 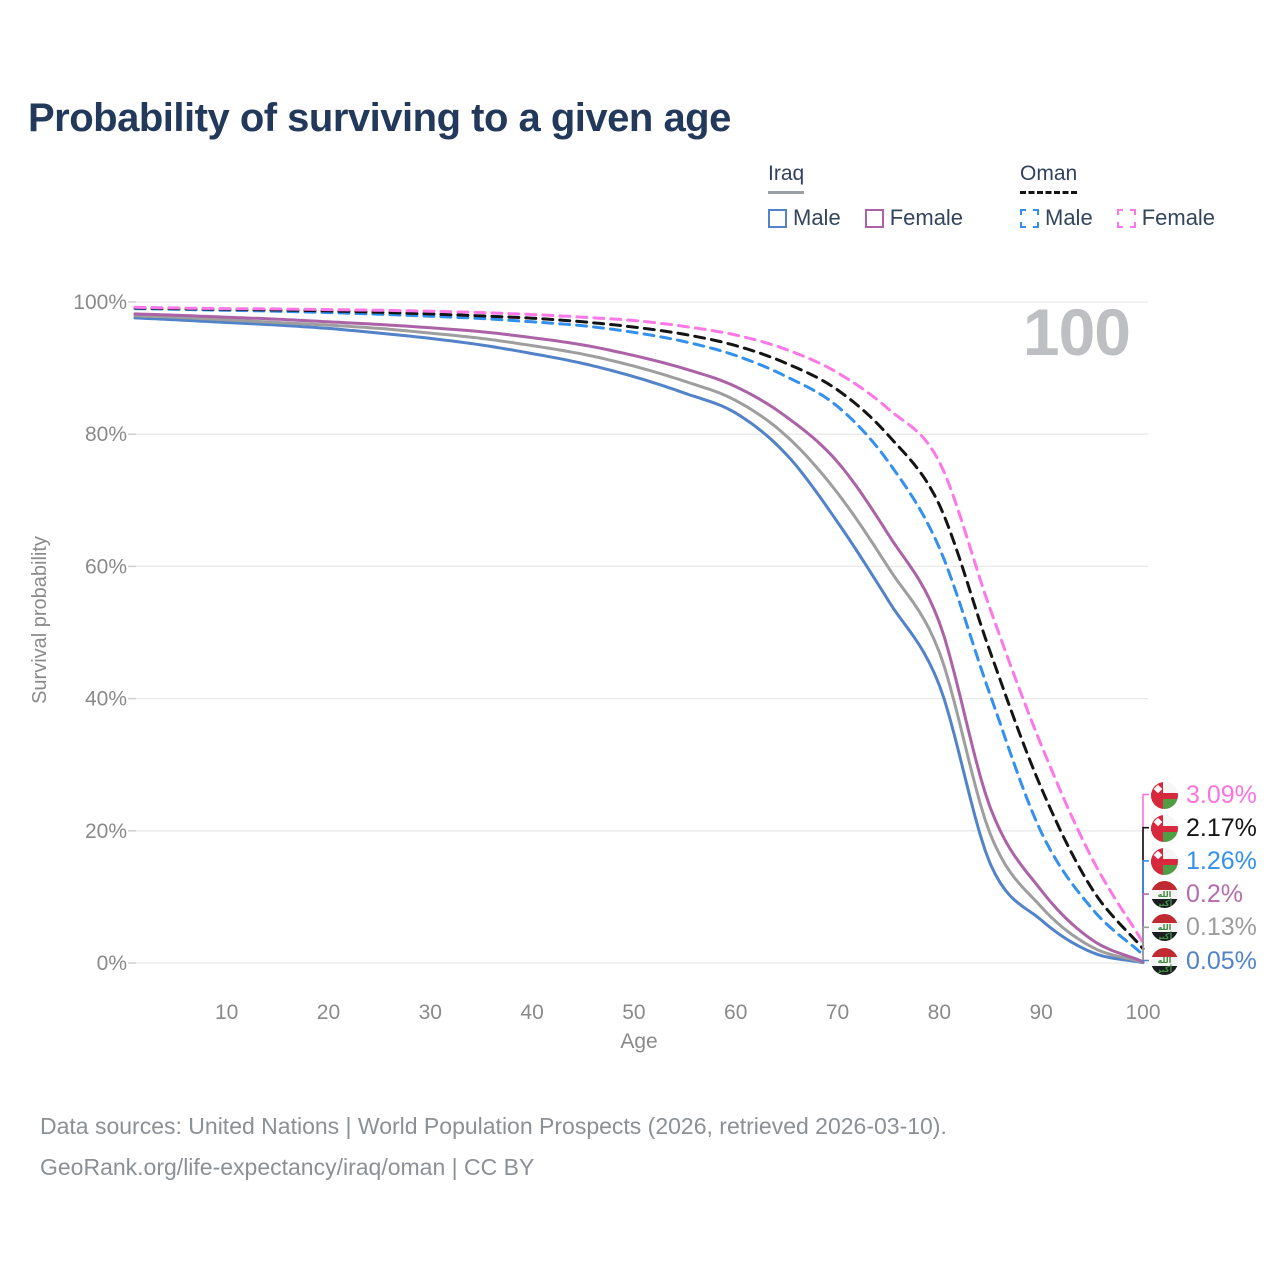 I want to click on x-tick-label: 90, so click(x=1041, y=1012).